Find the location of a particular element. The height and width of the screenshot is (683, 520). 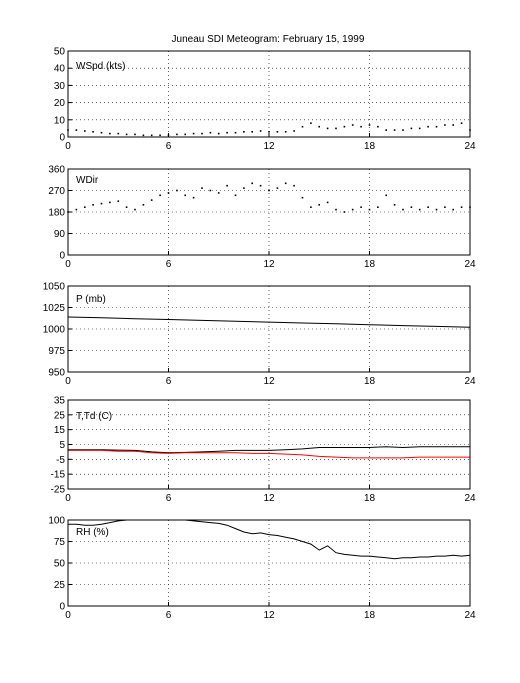

y-tick-label: 950 is located at coordinates (56, 373).